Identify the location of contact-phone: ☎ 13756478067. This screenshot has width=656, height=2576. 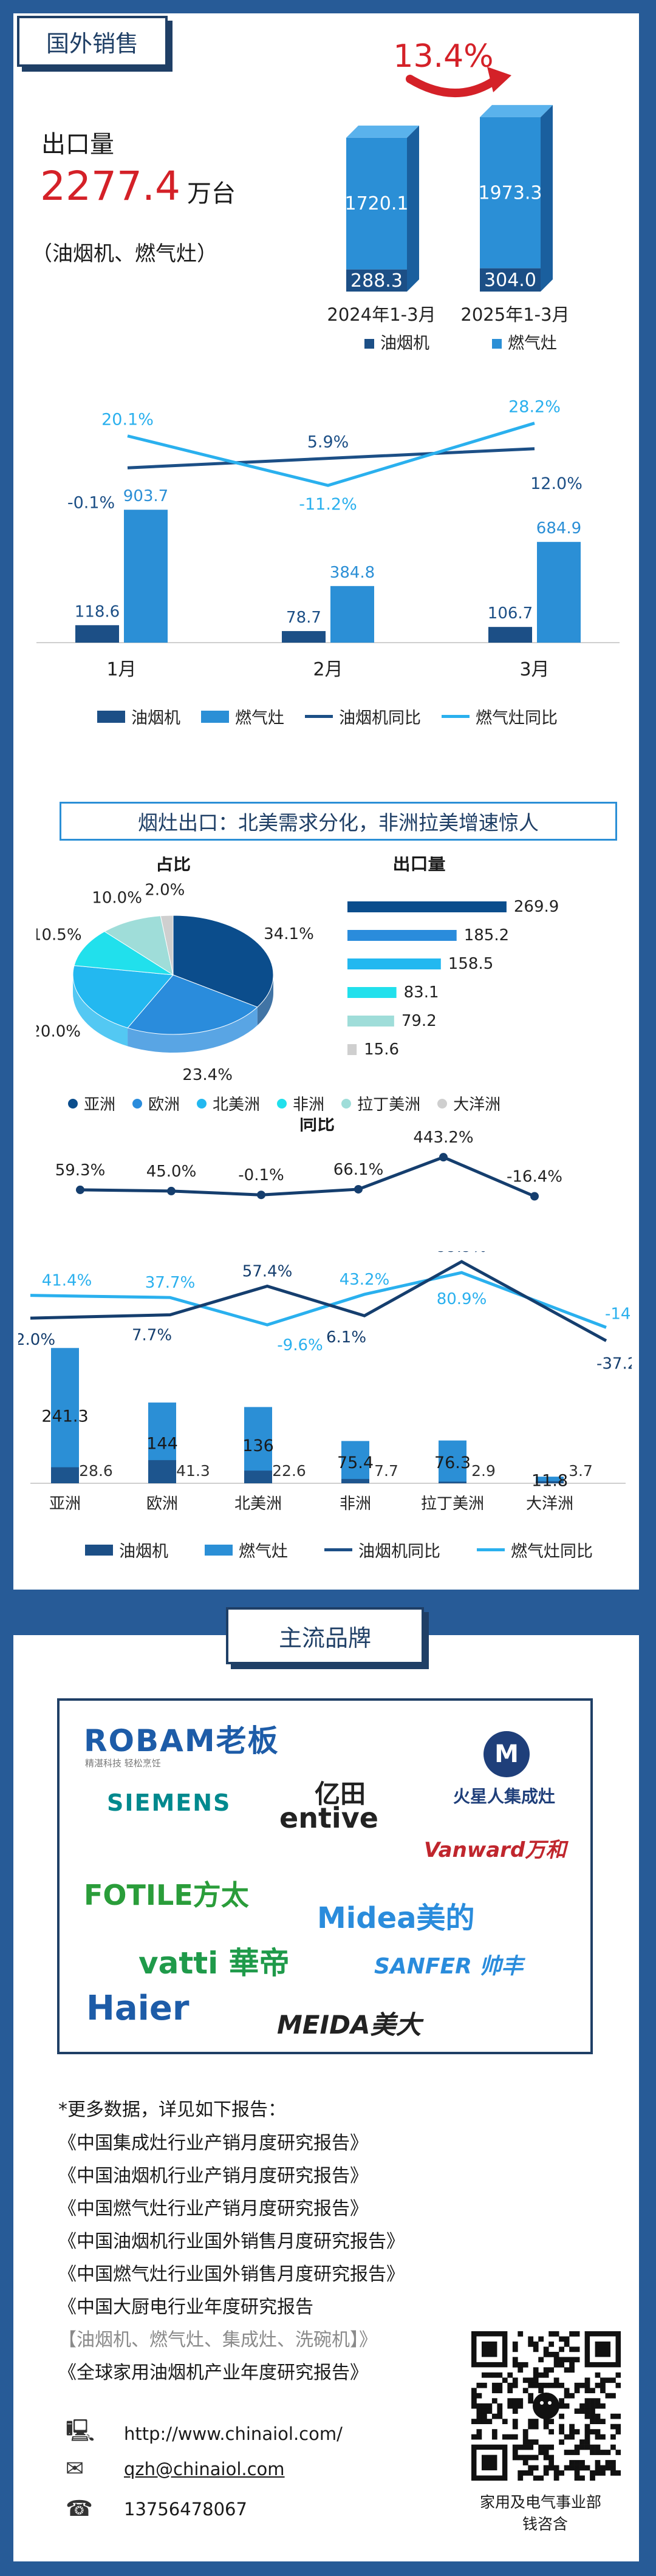
(156, 2508).